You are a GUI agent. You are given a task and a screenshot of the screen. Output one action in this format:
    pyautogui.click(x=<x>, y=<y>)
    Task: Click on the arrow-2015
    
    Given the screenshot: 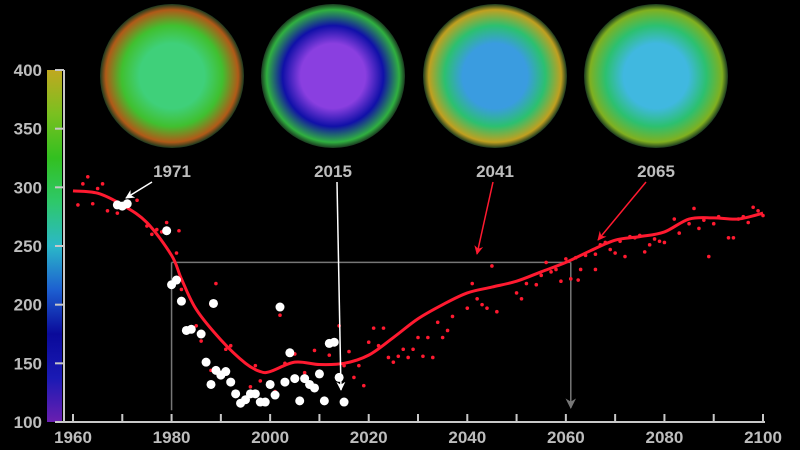 What is the action you would take?
    pyautogui.click(x=341, y=286)
    